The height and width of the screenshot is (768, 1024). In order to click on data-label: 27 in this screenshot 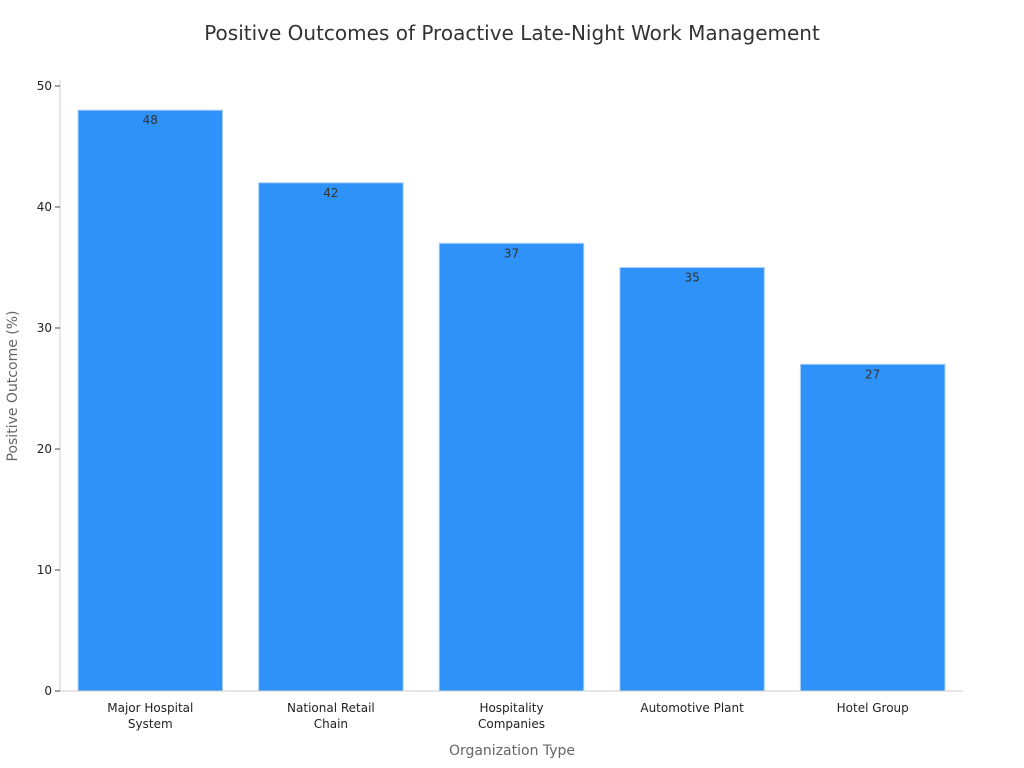, I will do `click(872, 374)`.